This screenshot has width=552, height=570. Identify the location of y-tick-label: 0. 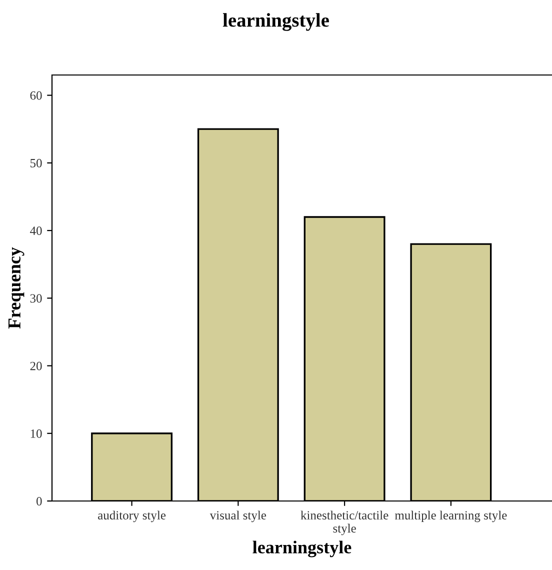
(39, 501).